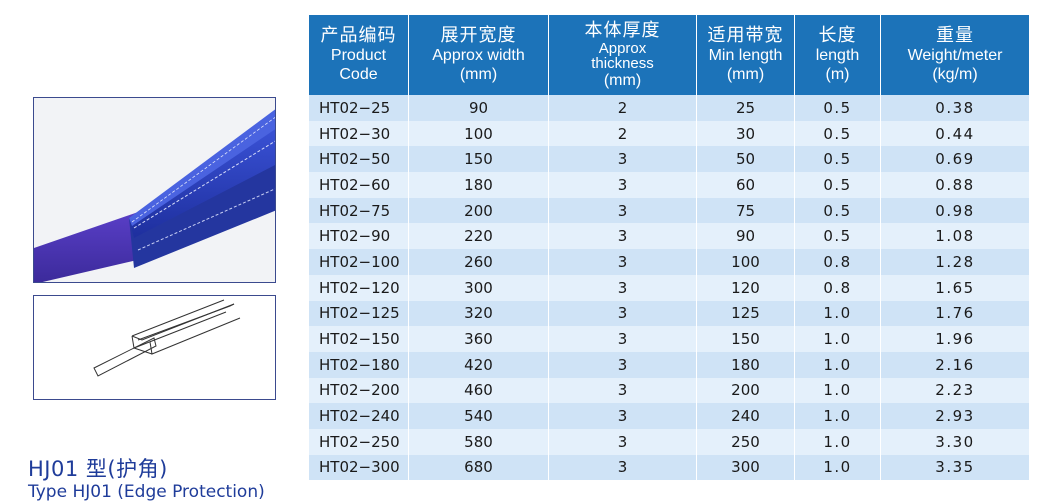 Image resolution: width=1037 pixels, height=502 pixels. What do you see at coordinates (167, 338) in the screenshot?
I see `edge-protector-line-drawing-icon` at bounding box center [167, 338].